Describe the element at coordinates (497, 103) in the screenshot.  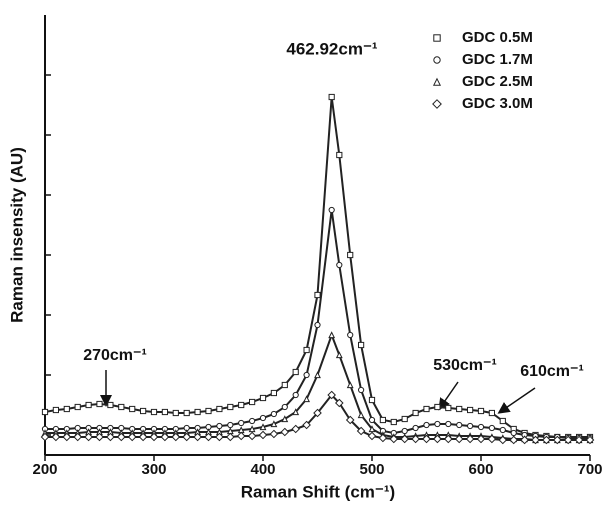
I see `legend-label: GDC 3.0M` at that location.